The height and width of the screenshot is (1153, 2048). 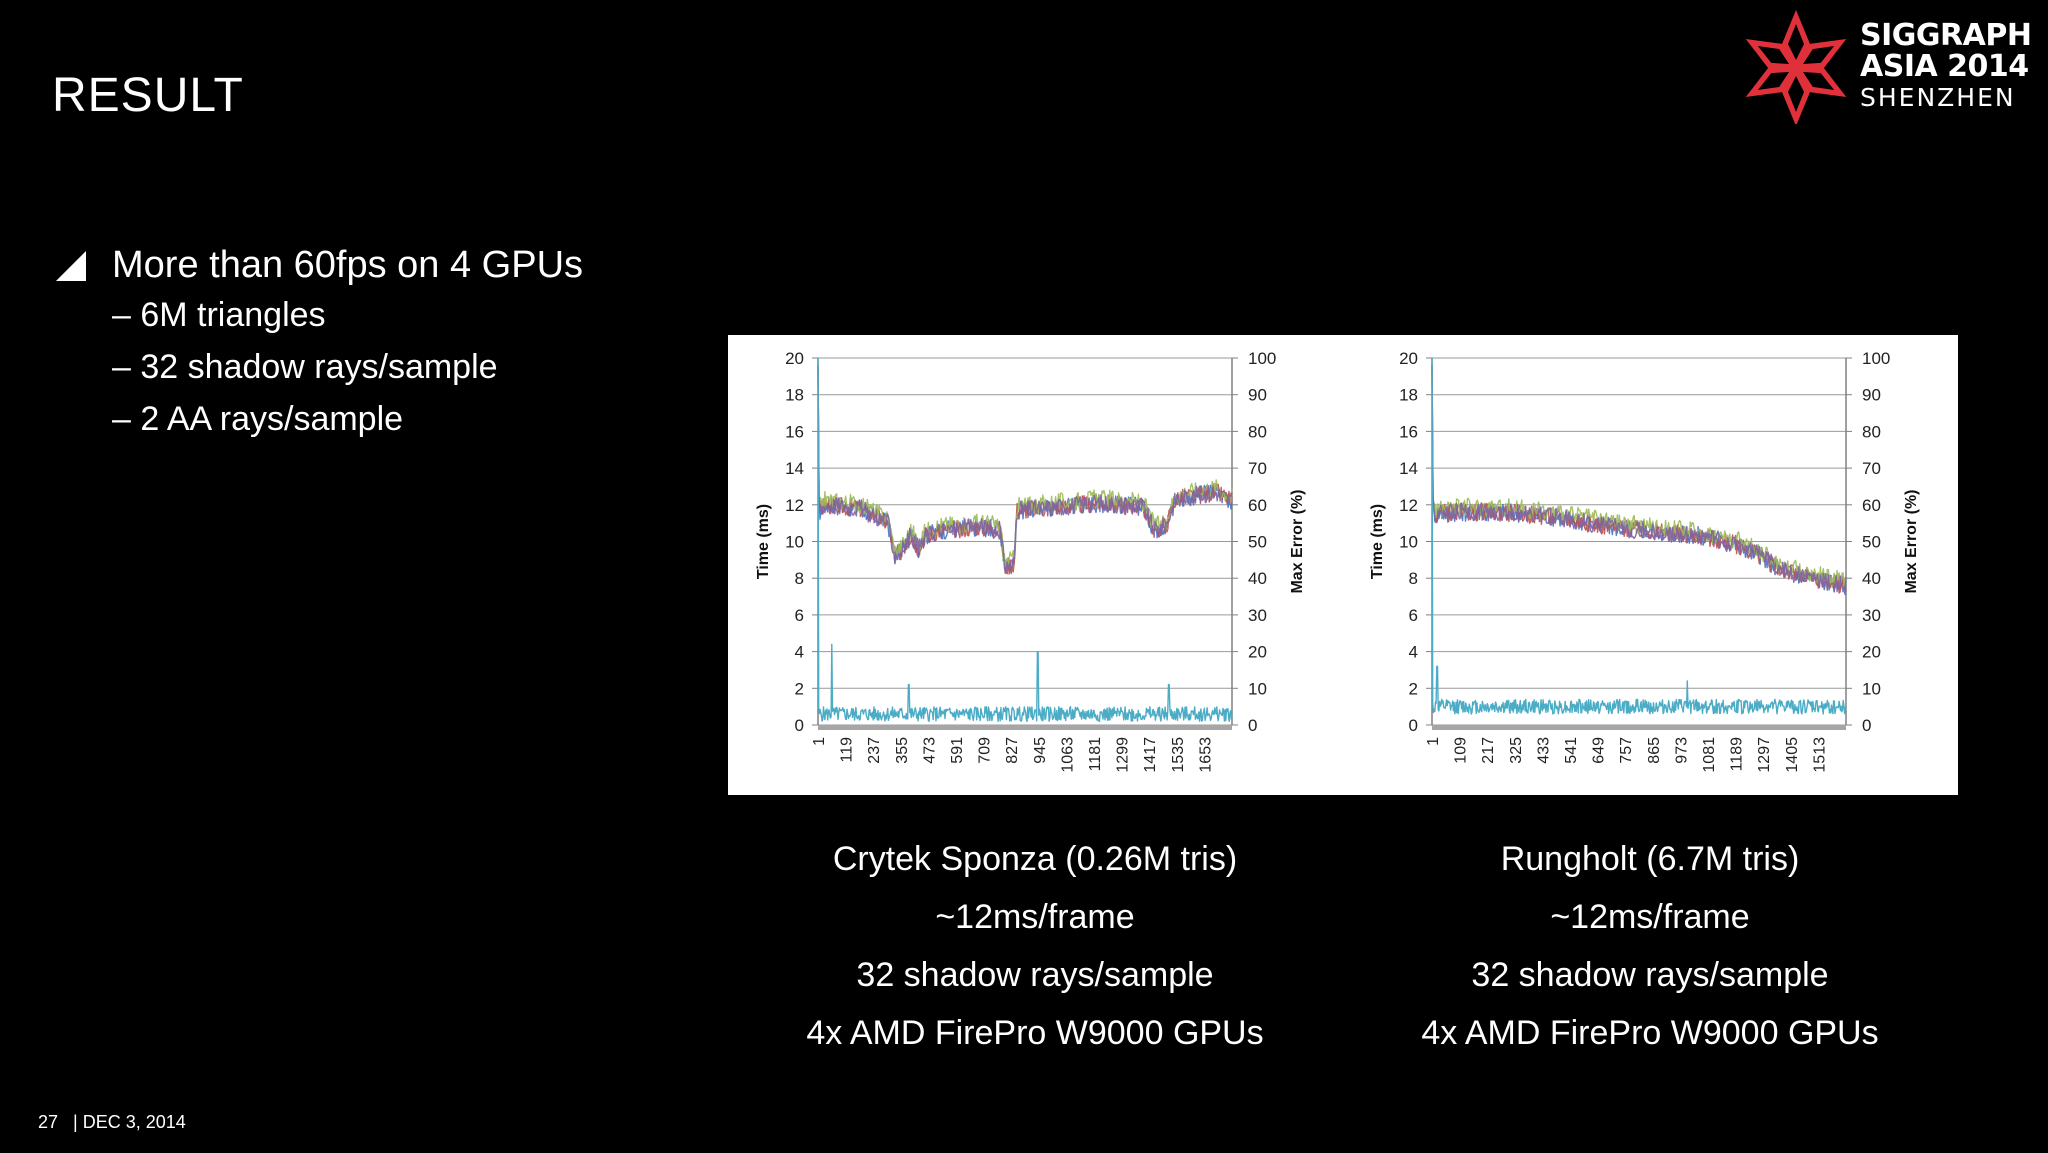 I want to click on sub-bullet: – 6M triangles, so click(x=219, y=315).